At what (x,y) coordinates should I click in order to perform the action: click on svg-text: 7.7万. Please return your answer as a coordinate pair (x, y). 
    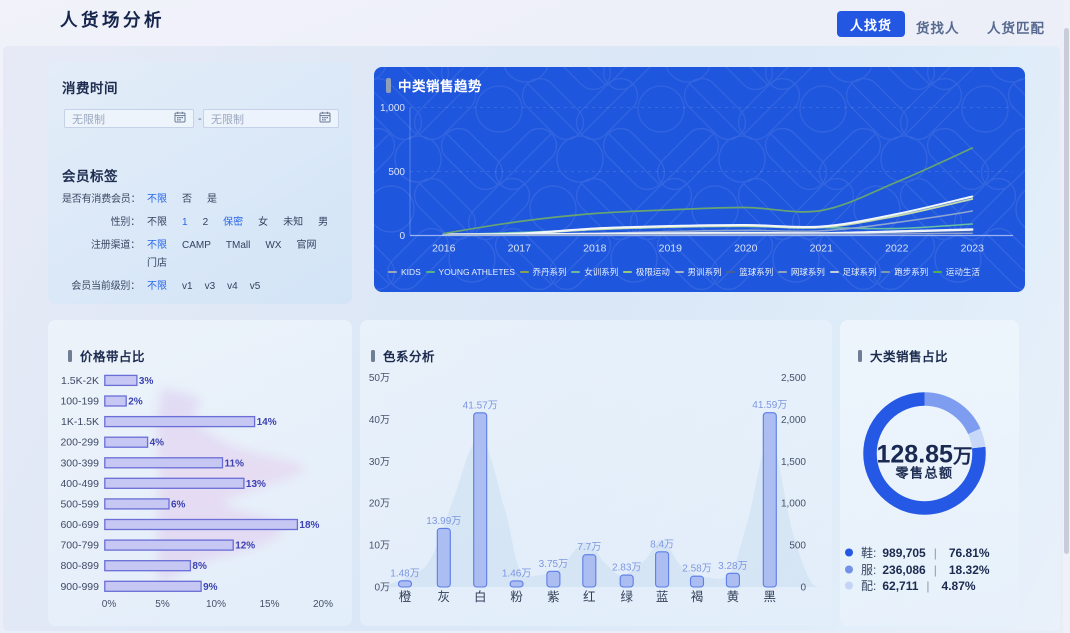
    Looking at the image, I should click on (589, 547).